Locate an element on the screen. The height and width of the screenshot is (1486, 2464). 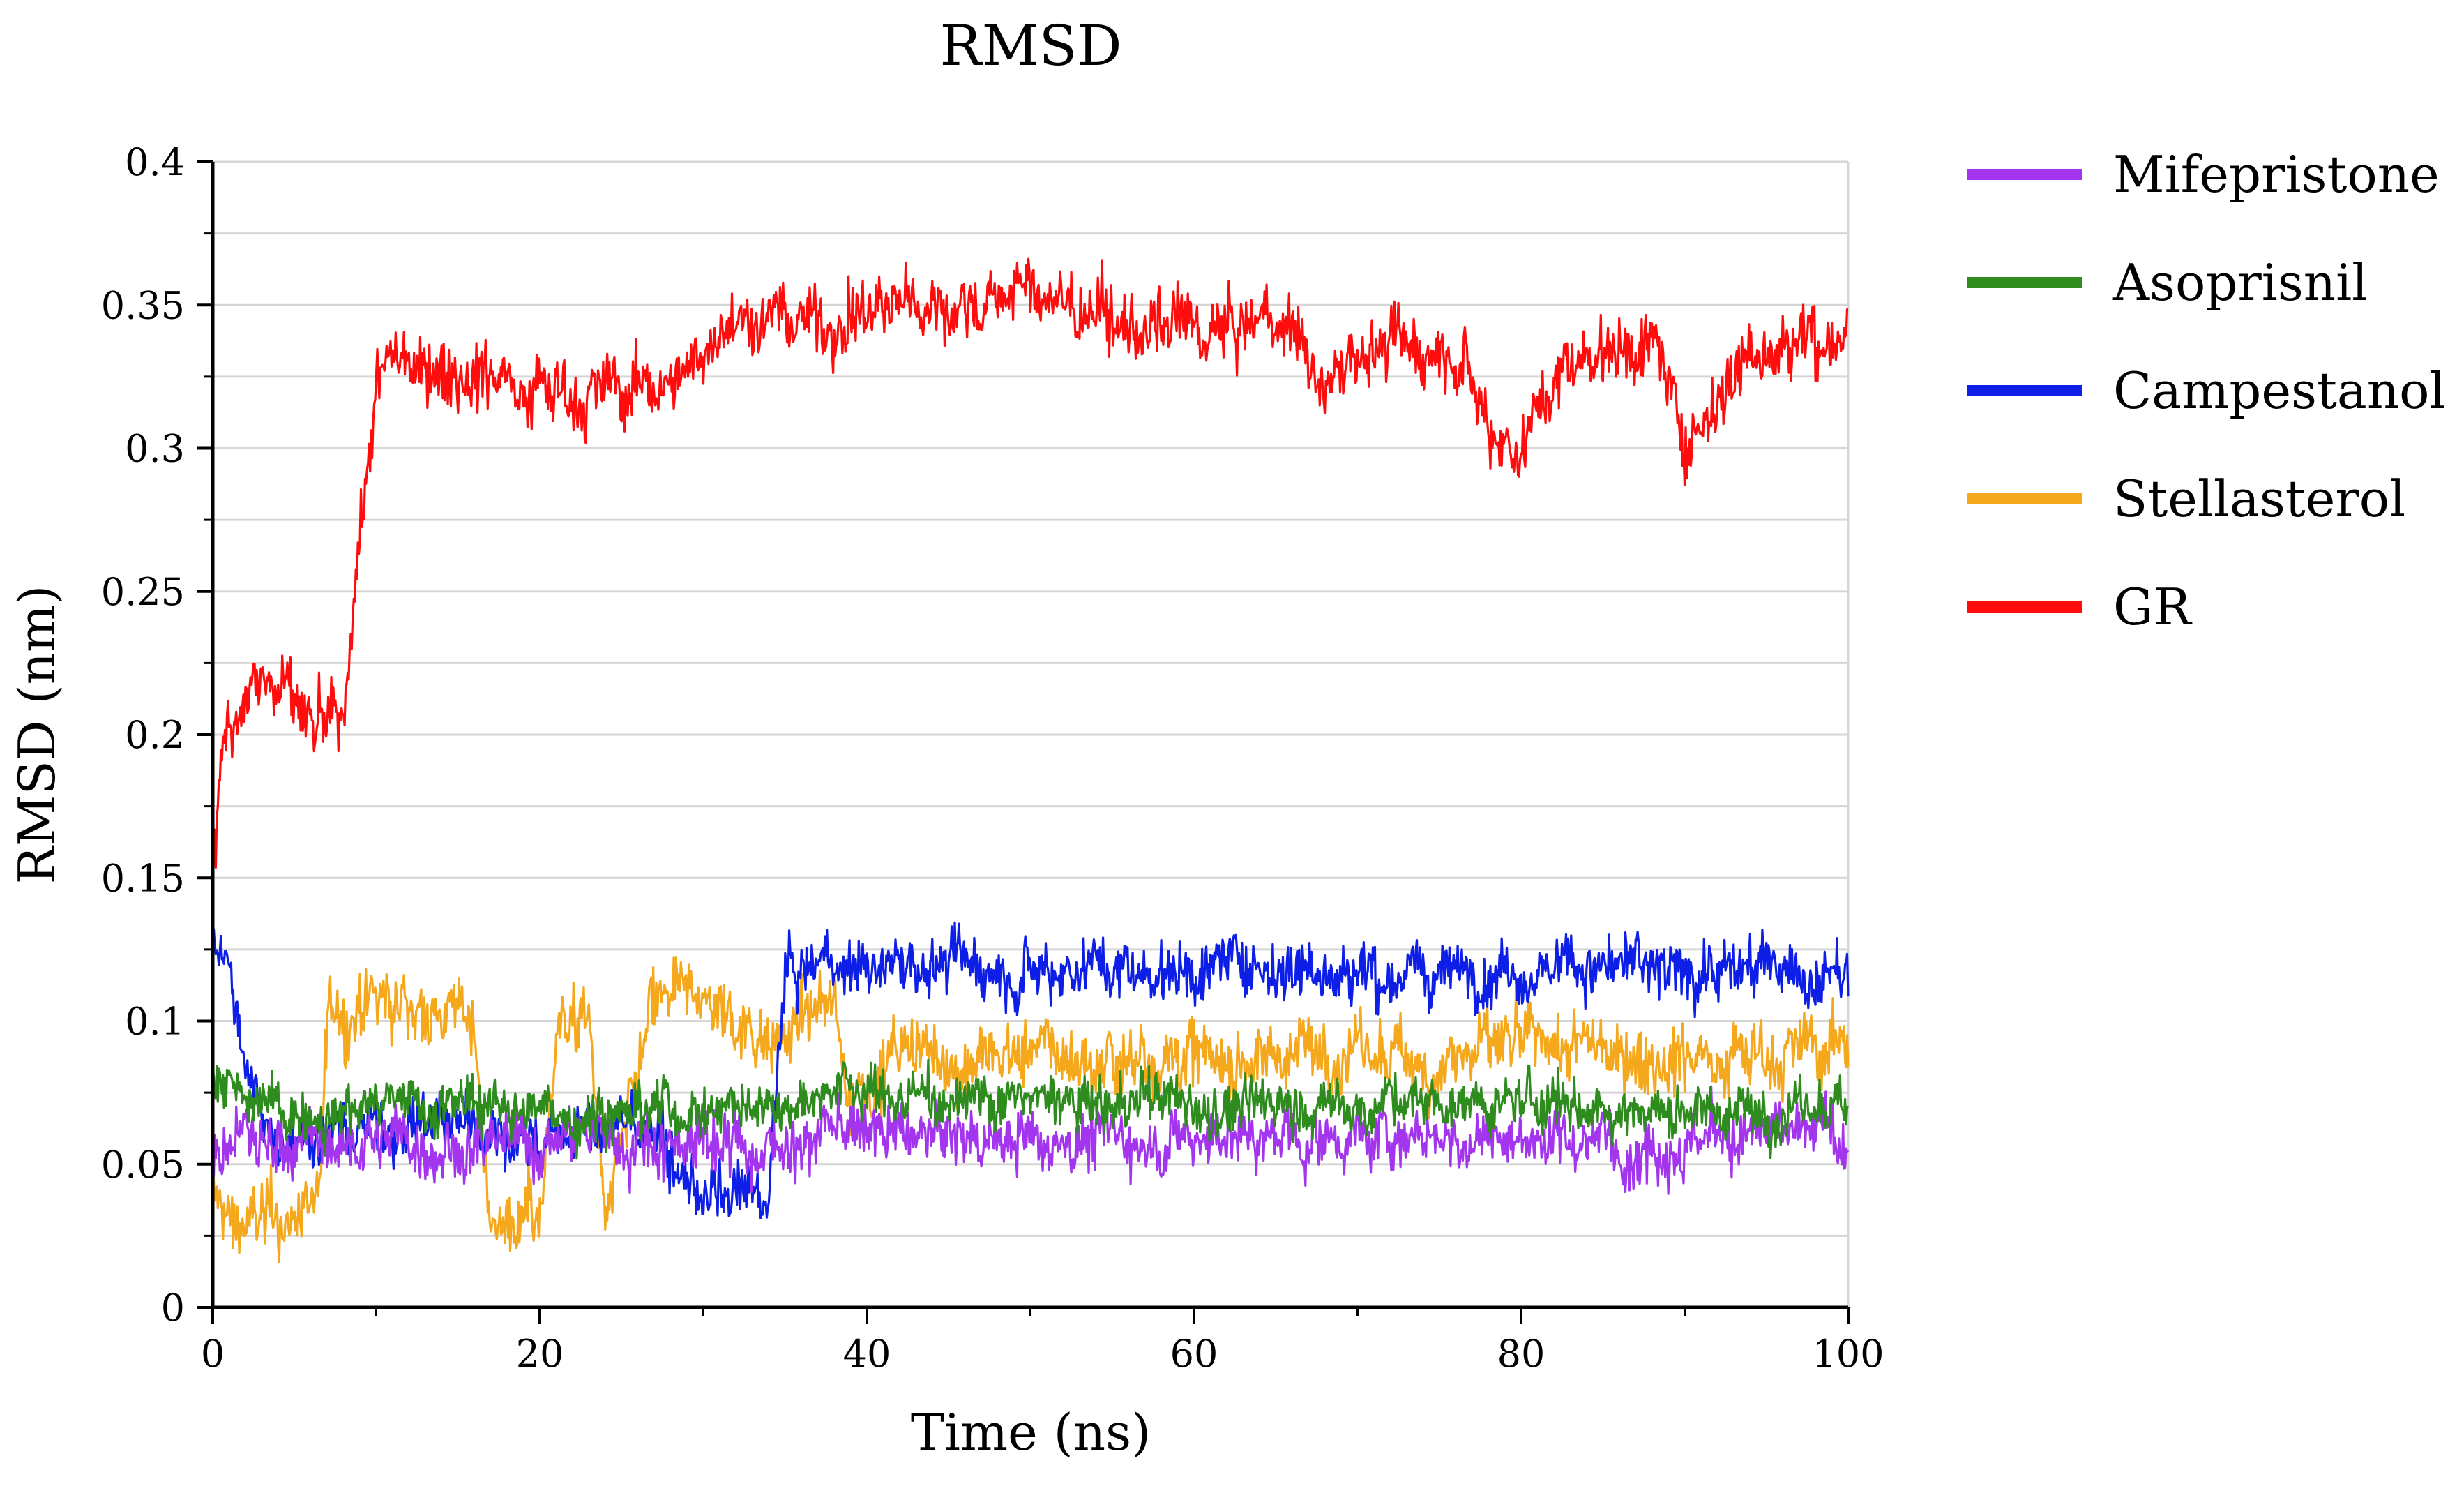
series-line-asoprisnil is located at coordinates (1030, 1109).